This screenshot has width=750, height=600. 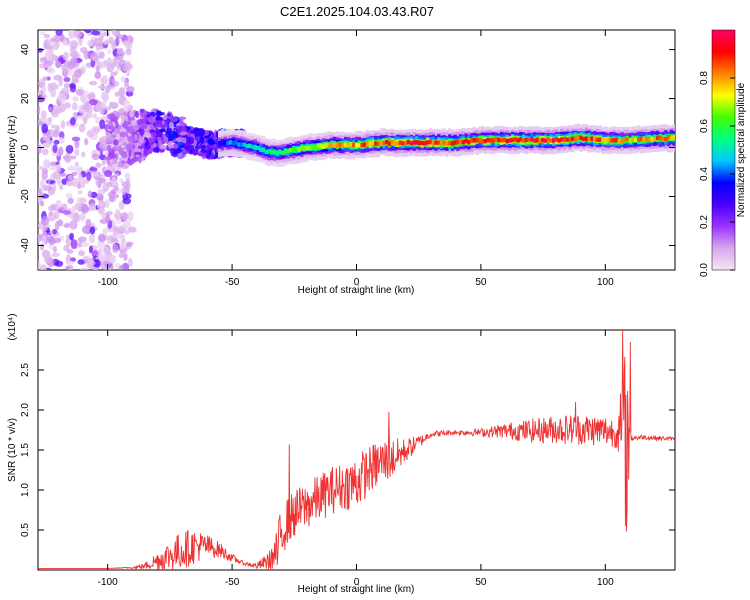 I want to click on y-tick-label: 1.0, so click(x=25, y=490).